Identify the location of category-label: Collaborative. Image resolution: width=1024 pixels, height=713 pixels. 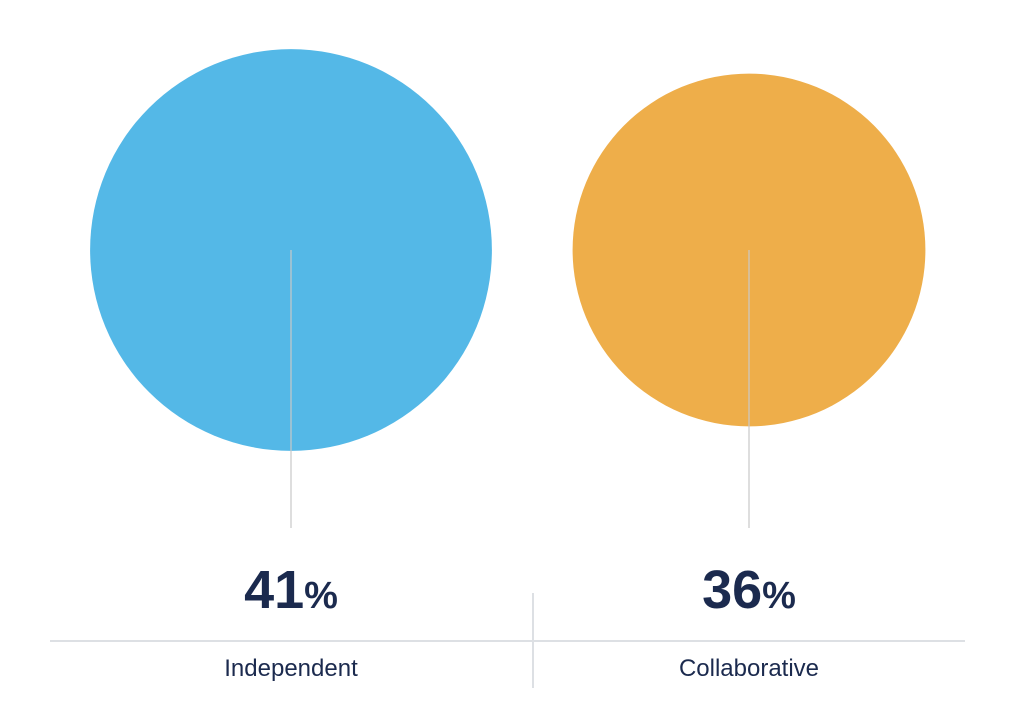
(749, 668).